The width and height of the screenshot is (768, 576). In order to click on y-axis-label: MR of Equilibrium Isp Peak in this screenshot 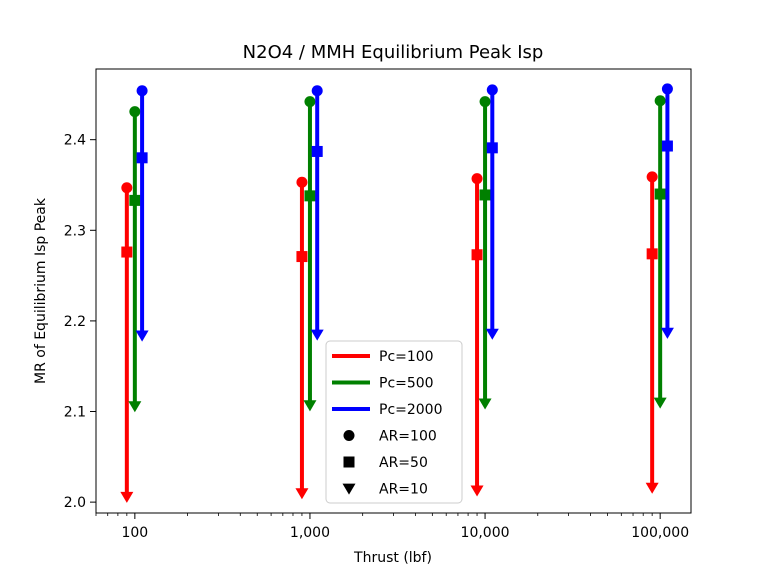, I will do `click(41, 290)`.